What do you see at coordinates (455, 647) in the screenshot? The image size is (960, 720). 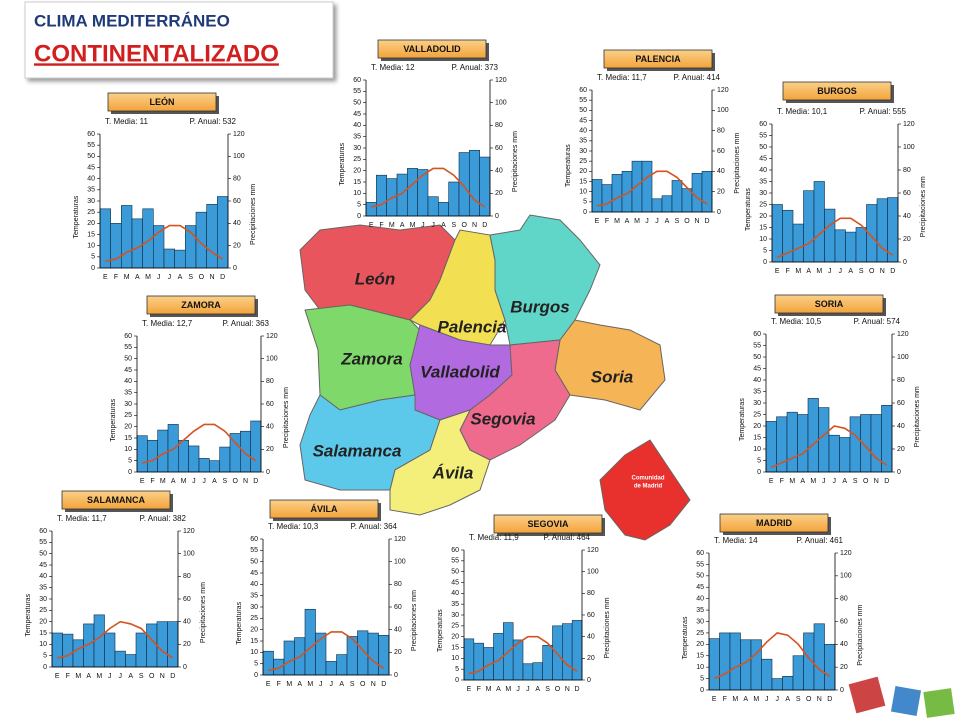 I see `y-tick-label: 15` at bounding box center [455, 647].